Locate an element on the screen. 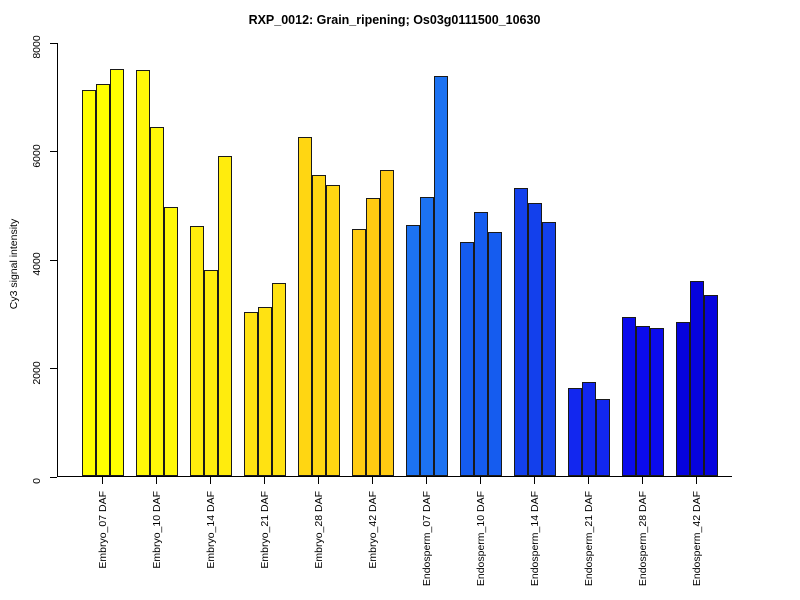 This screenshot has width=800, height=600. x-axis-category-label-text: Endosperm_07 DAF is located at coordinates (427, 539).